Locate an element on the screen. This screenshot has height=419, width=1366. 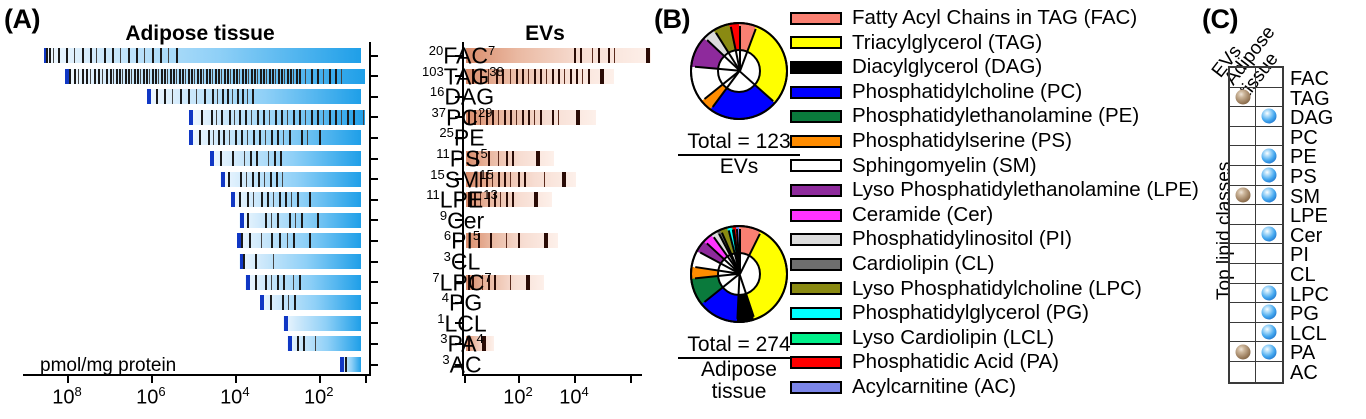
panel-c-row-label-pc: PC is located at coordinates (1304, 137).